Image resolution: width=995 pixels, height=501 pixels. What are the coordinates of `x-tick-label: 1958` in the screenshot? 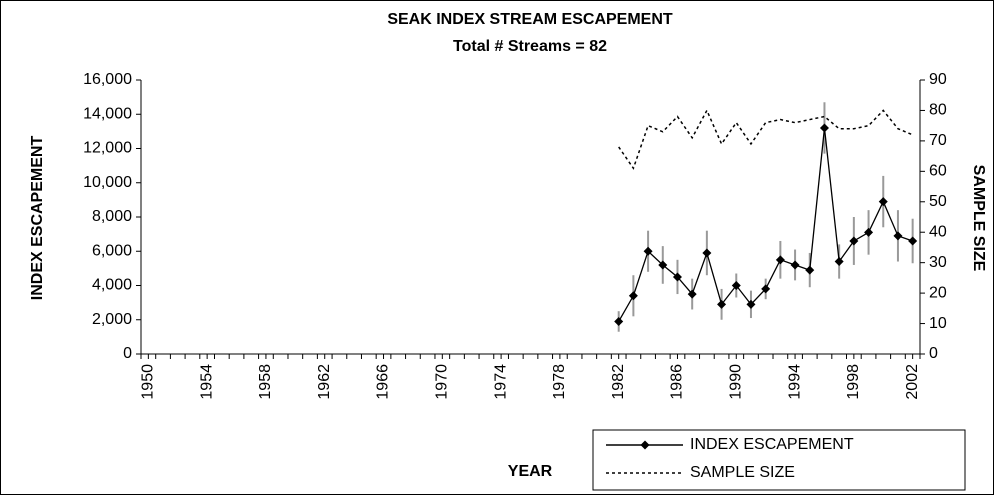 It's located at (265, 382).